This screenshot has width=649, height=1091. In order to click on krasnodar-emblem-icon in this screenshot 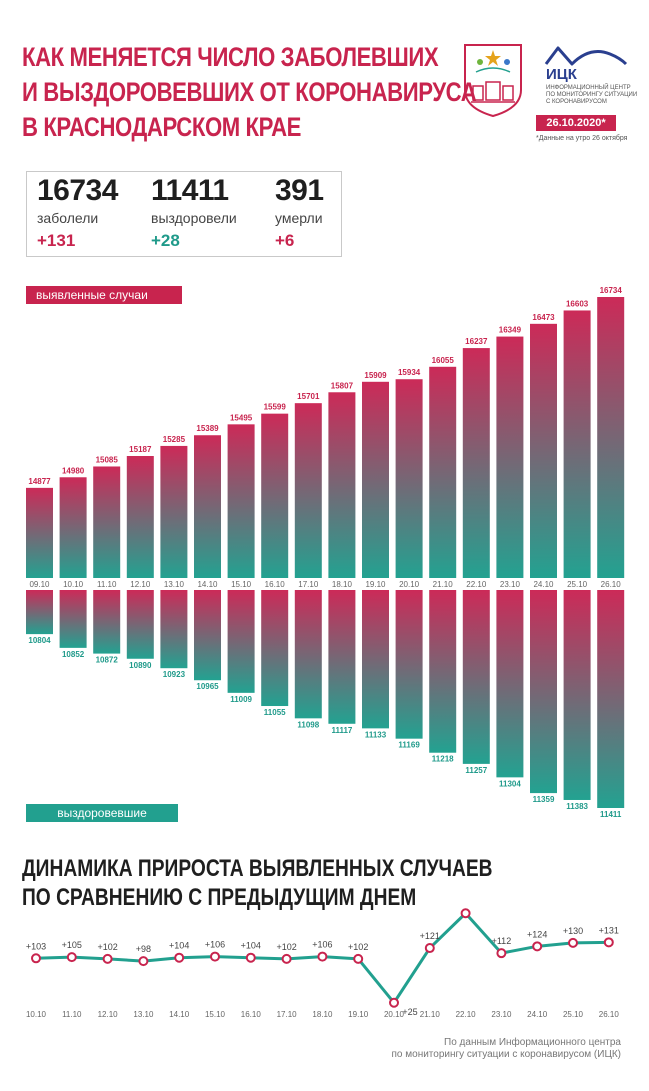, I will do `click(493, 81)`.